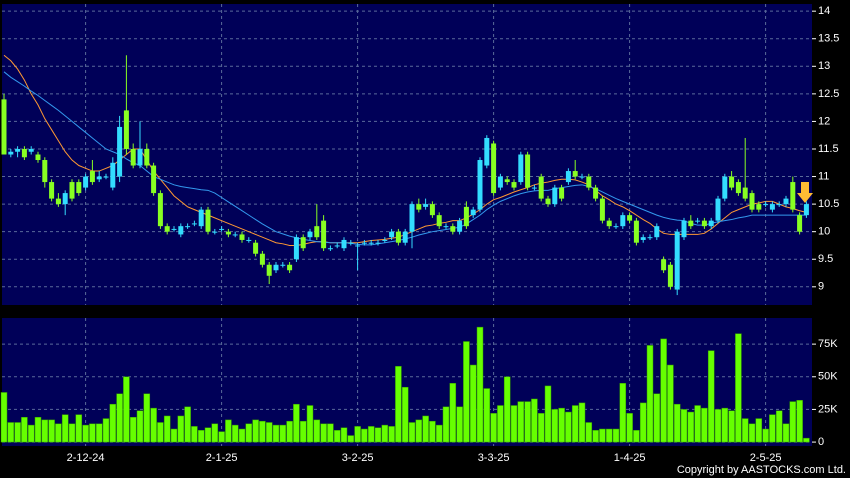 This screenshot has height=478, width=850. What do you see at coordinates (828, 94) in the screenshot?
I see `y-tick-label: 12.5` at bounding box center [828, 94].